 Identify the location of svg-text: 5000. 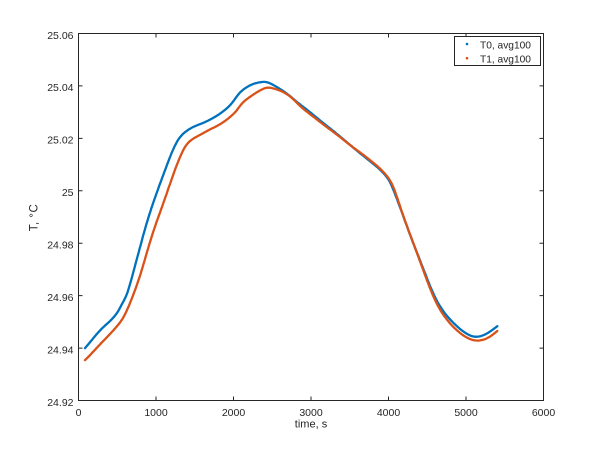
(466, 413).